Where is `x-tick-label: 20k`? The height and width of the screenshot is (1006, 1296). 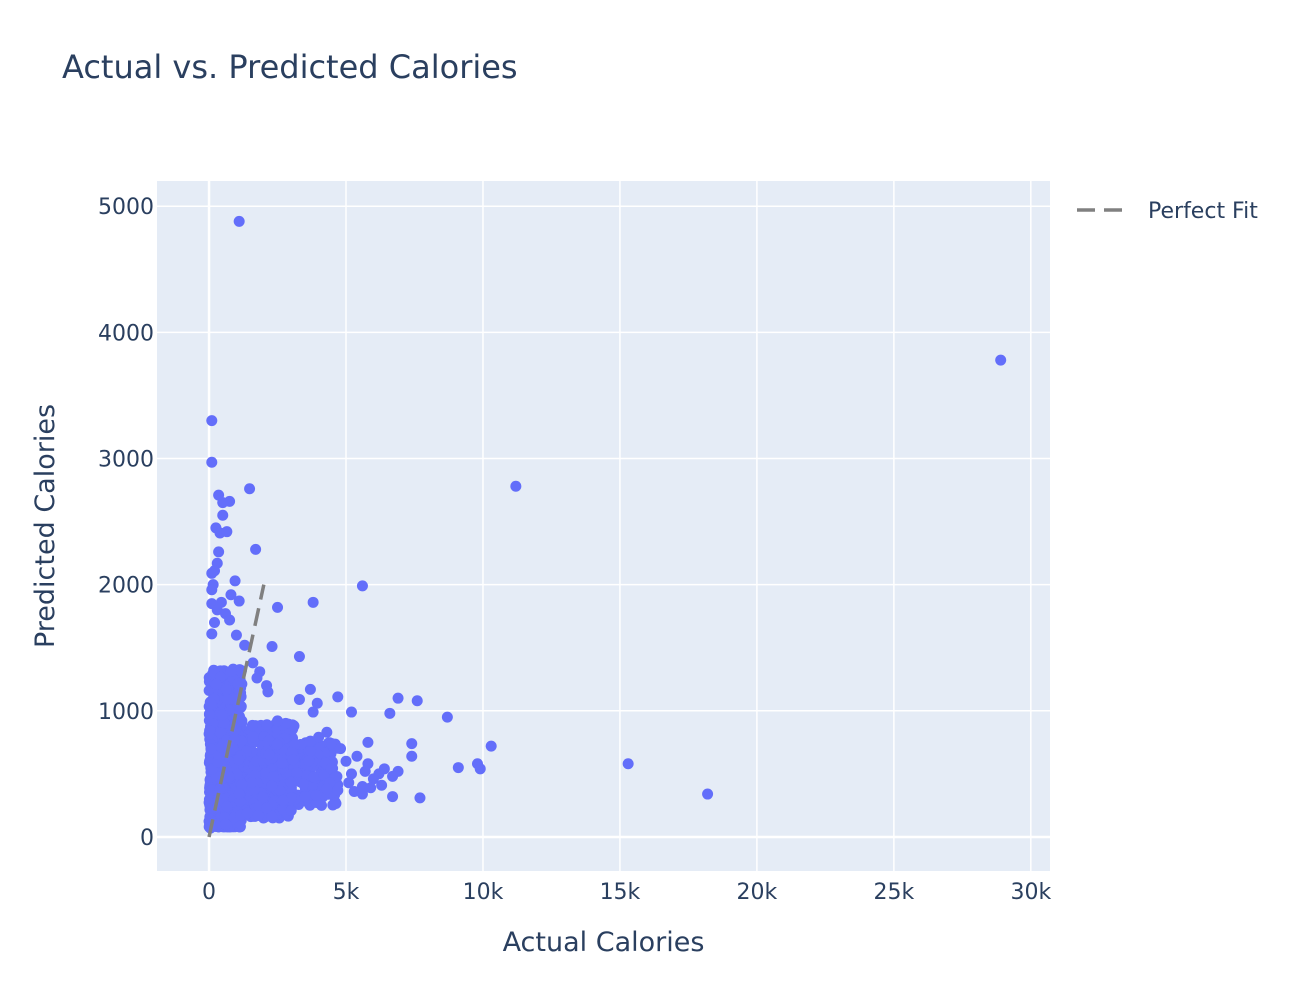
x-tick-label: 20k is located at coordinates (757, 892).